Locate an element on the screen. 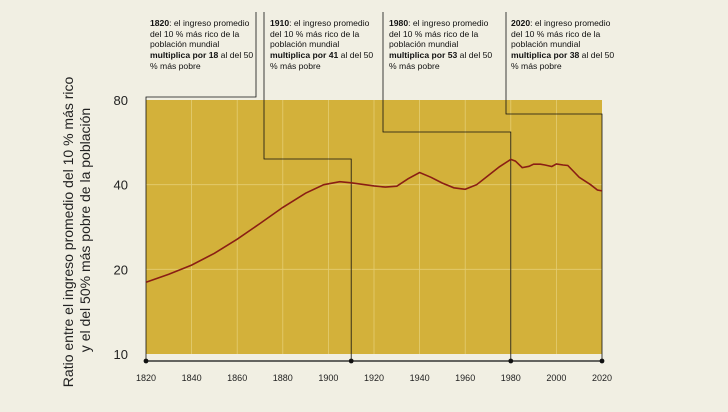  annotation-1910-year: 1910 is located at coordinates (280, 23).